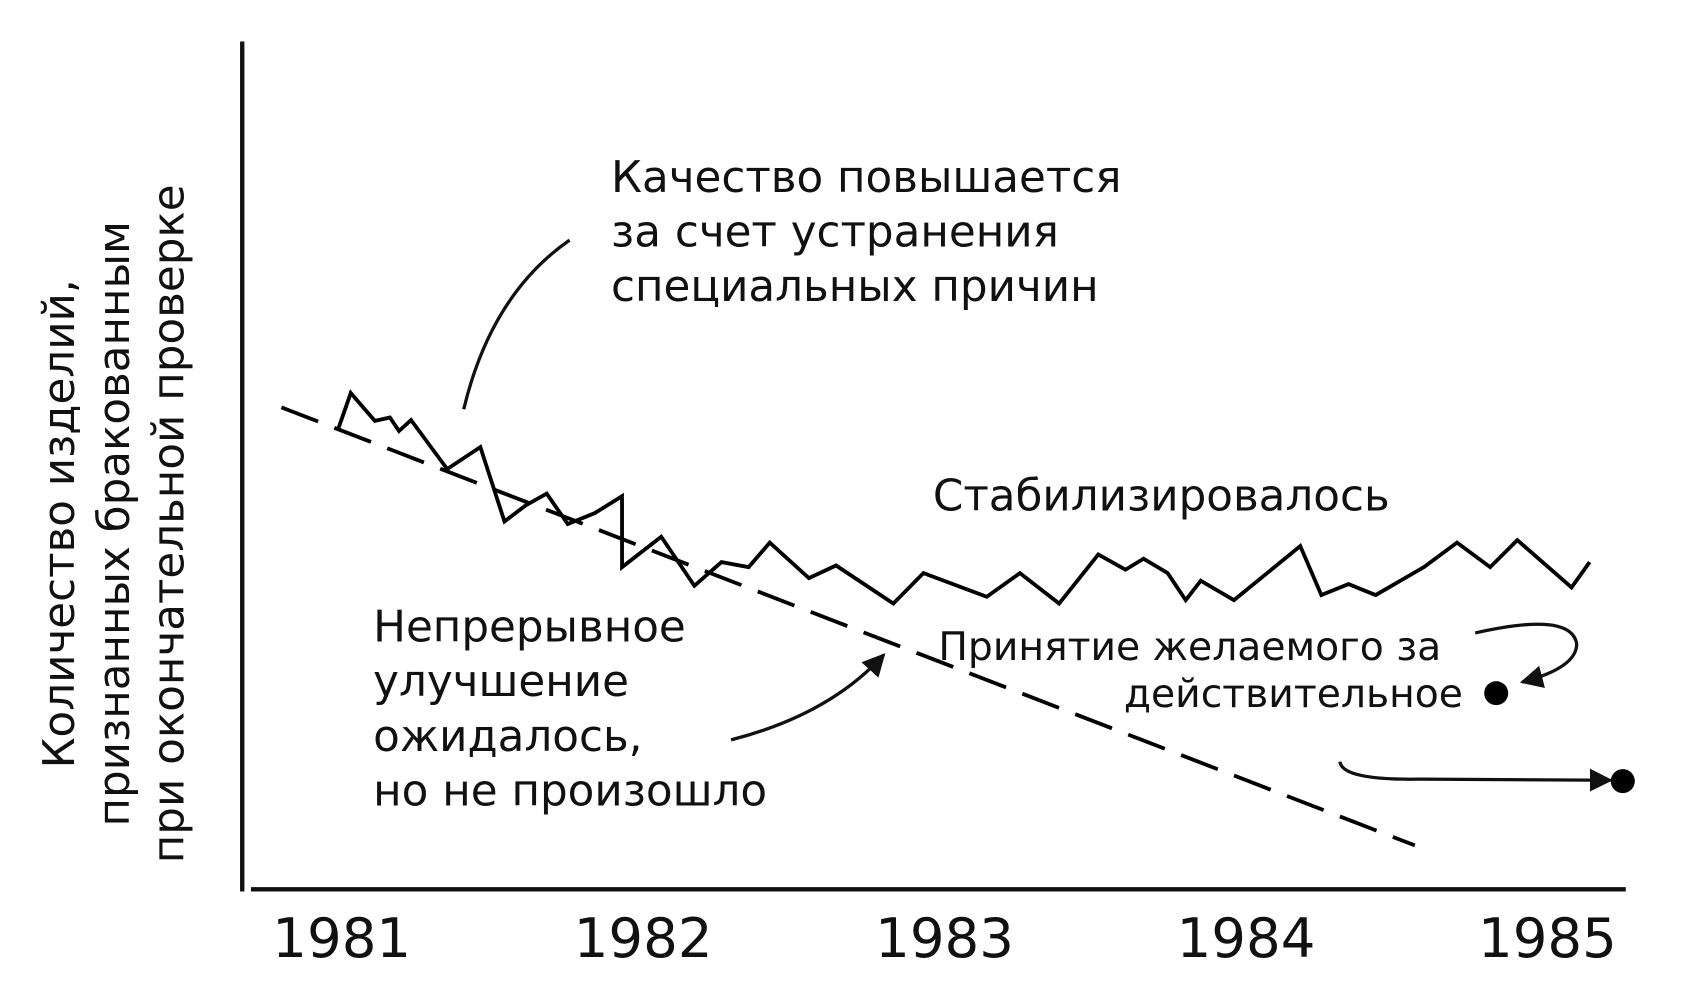 The height and width of the screenshot is (992, 1688). What do you see at coordinates (1293, 694) in the screenshot?
I see `annotation-line: действительное` at bounding box center [1293, 694].